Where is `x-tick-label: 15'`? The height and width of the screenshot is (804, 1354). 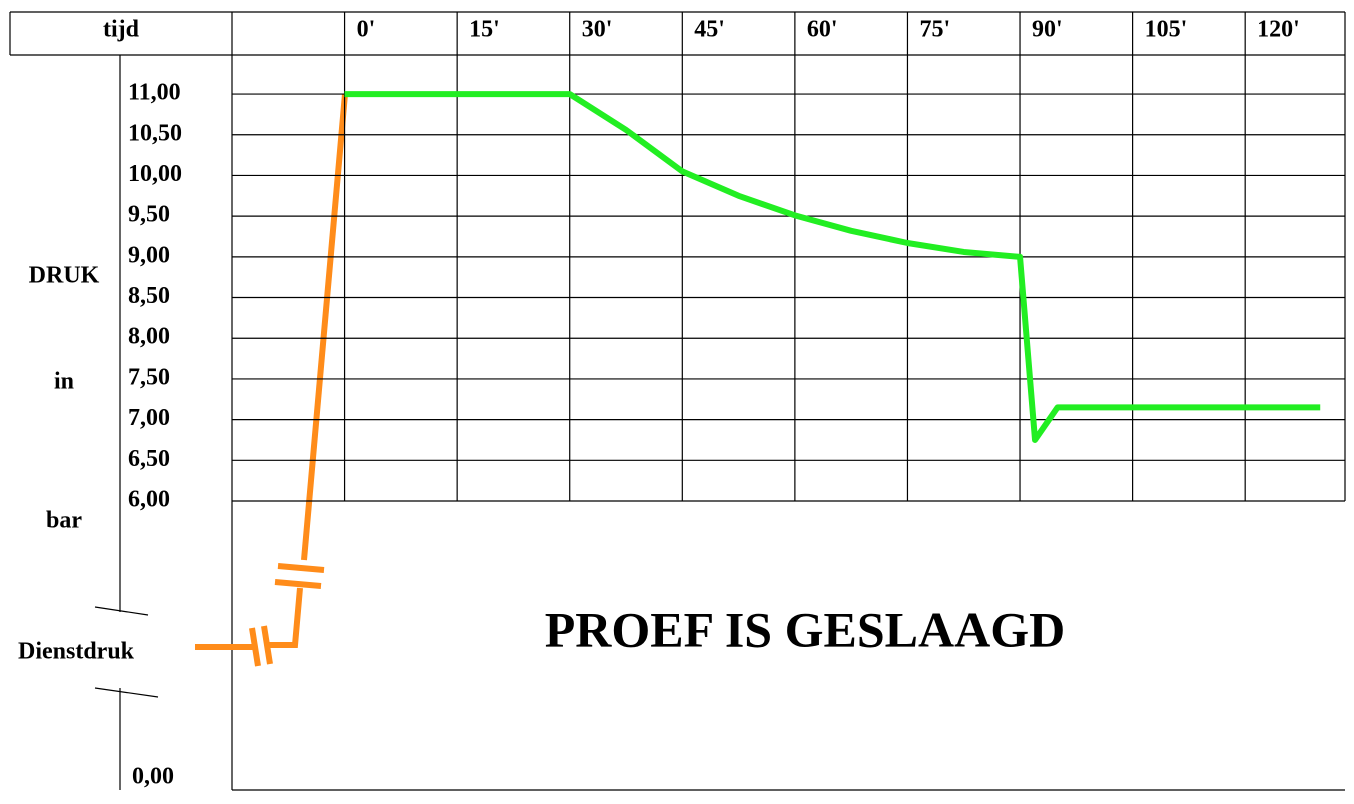
x-tick-label: 15' is located at coordinates (484, 30).